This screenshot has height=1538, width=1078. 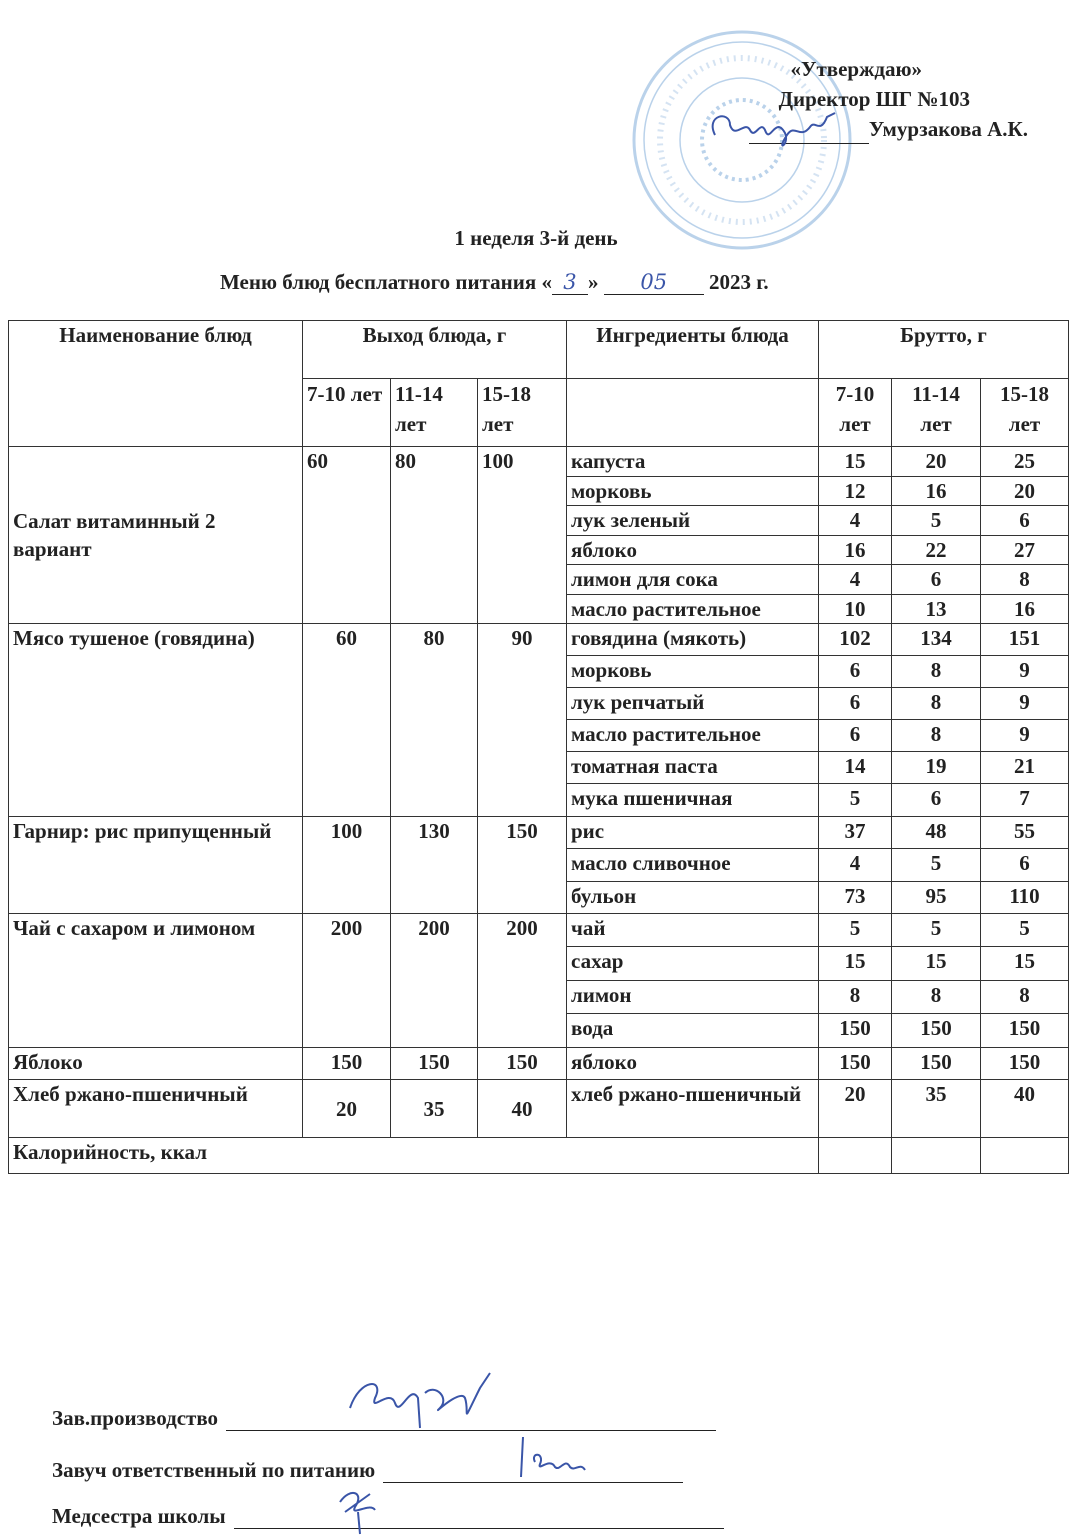 What do you see at coordinates (936, 550) in the screenshot?
I see `ingredient-gross: 22` at bounding box center [936, 550].